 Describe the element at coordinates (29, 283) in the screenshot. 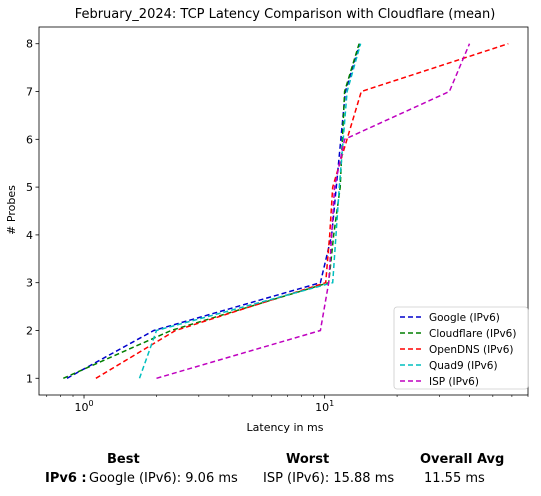

I see `y-tick-label: 3` at that location.